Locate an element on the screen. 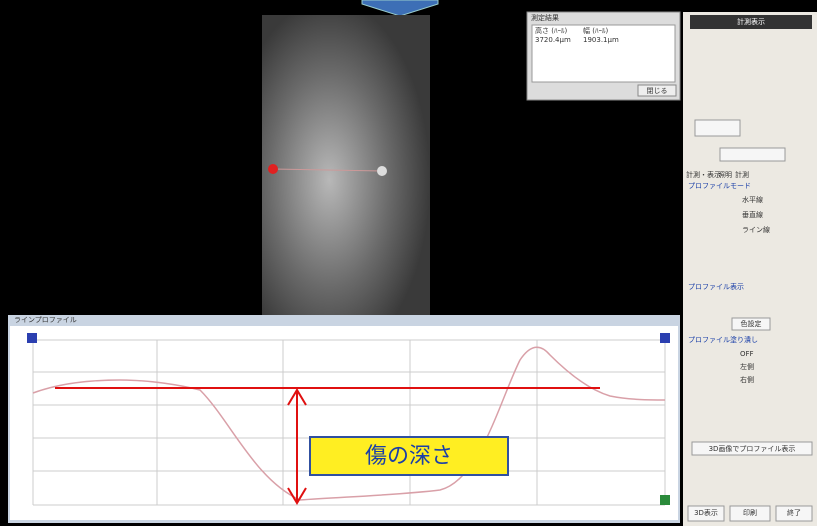  popup-value: 3720.4μm is located at coordinates (553, 40).